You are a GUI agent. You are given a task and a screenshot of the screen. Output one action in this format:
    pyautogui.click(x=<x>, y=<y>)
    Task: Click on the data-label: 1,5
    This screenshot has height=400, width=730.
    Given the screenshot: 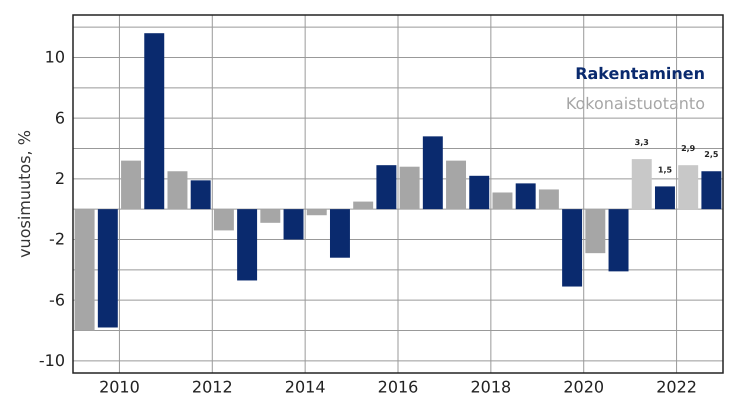 What is the action you would take?
    pyautogui.click(x=665, y=169)
    